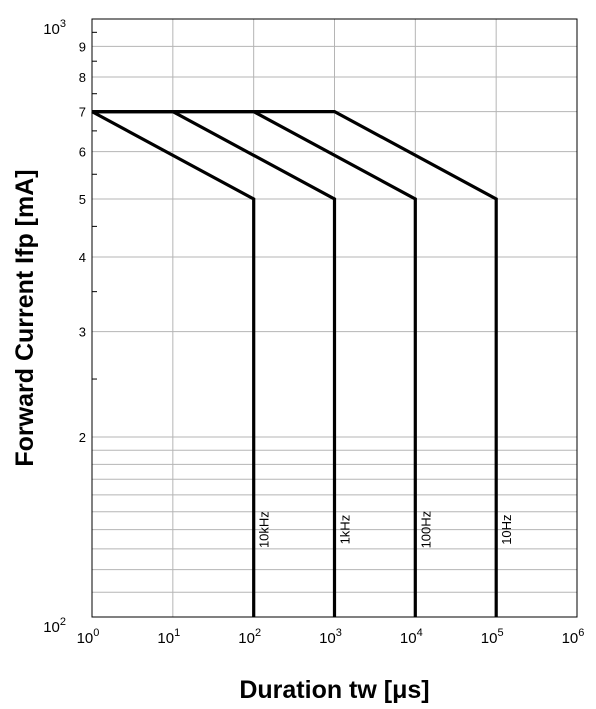 The width and height of the screenshot is (596, 709). Describe the element at coordinates (411, 637) in the screenshot. I see `x-tick-label: 10⁴` at that location.